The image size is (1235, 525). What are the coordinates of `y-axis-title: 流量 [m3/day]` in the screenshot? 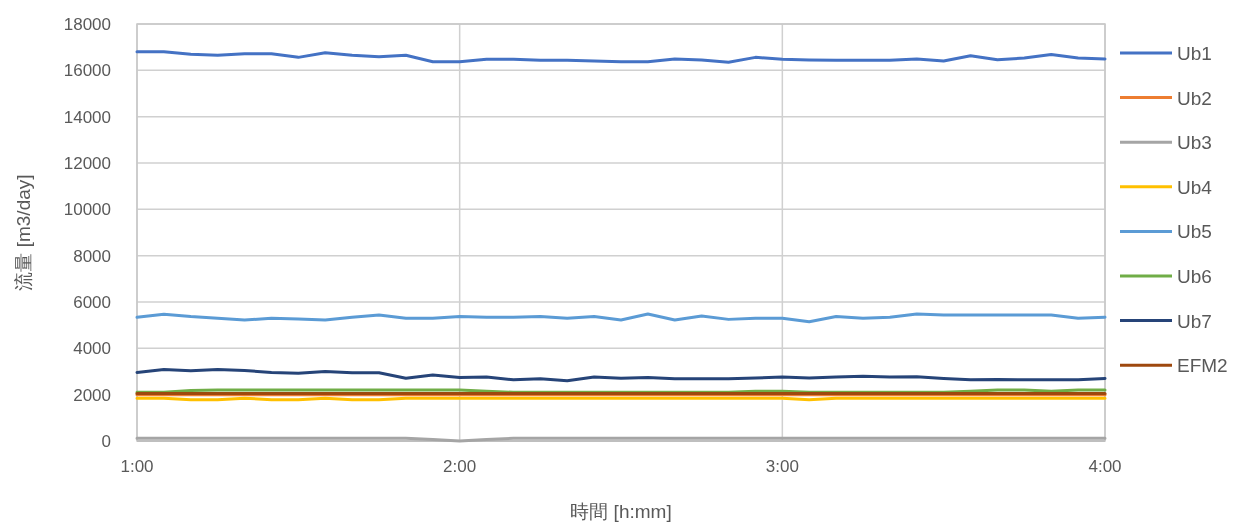 It's located at (23, 232).